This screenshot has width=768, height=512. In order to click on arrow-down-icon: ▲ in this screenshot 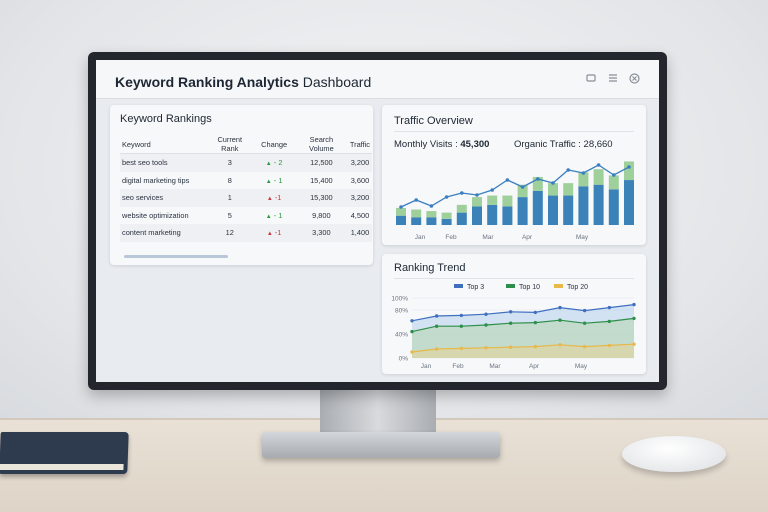, I will do `click(269, 199)`.